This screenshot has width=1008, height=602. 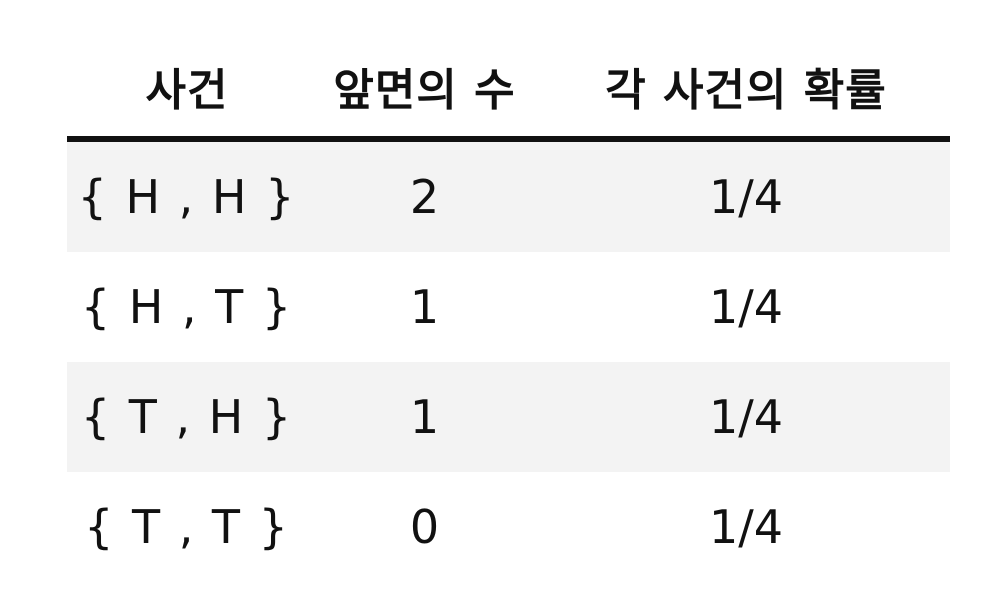 What do you see at coordinates (187, 307) in the screenshot?
I see `event-cell: { H , T }` at bounding box center [187, 307].